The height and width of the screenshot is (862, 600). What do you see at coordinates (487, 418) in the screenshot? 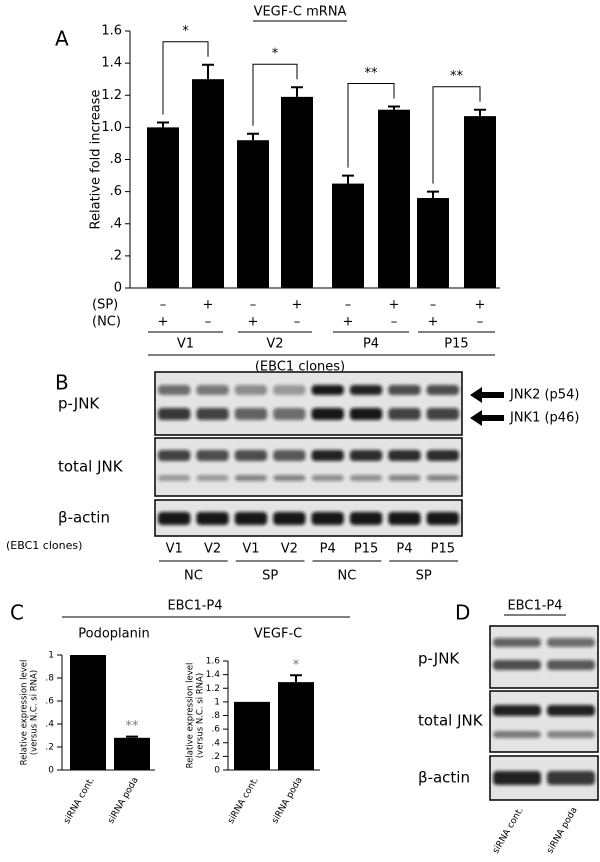
I see `arrow` at bounding box center [487, 418].